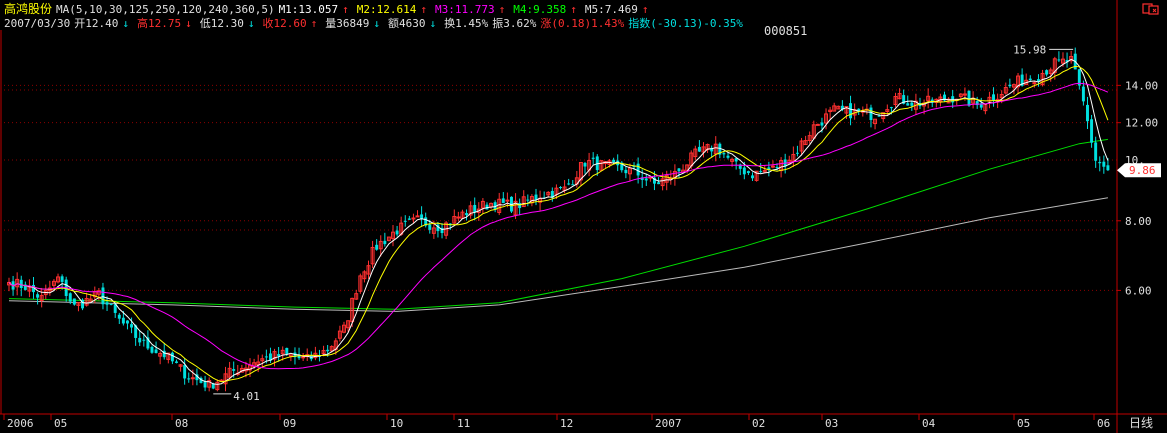 This screenshot has width=1167, height=433. Describe the element at coordinates (1152, 9) in the screenshot. I see `restore-icon` at that location.